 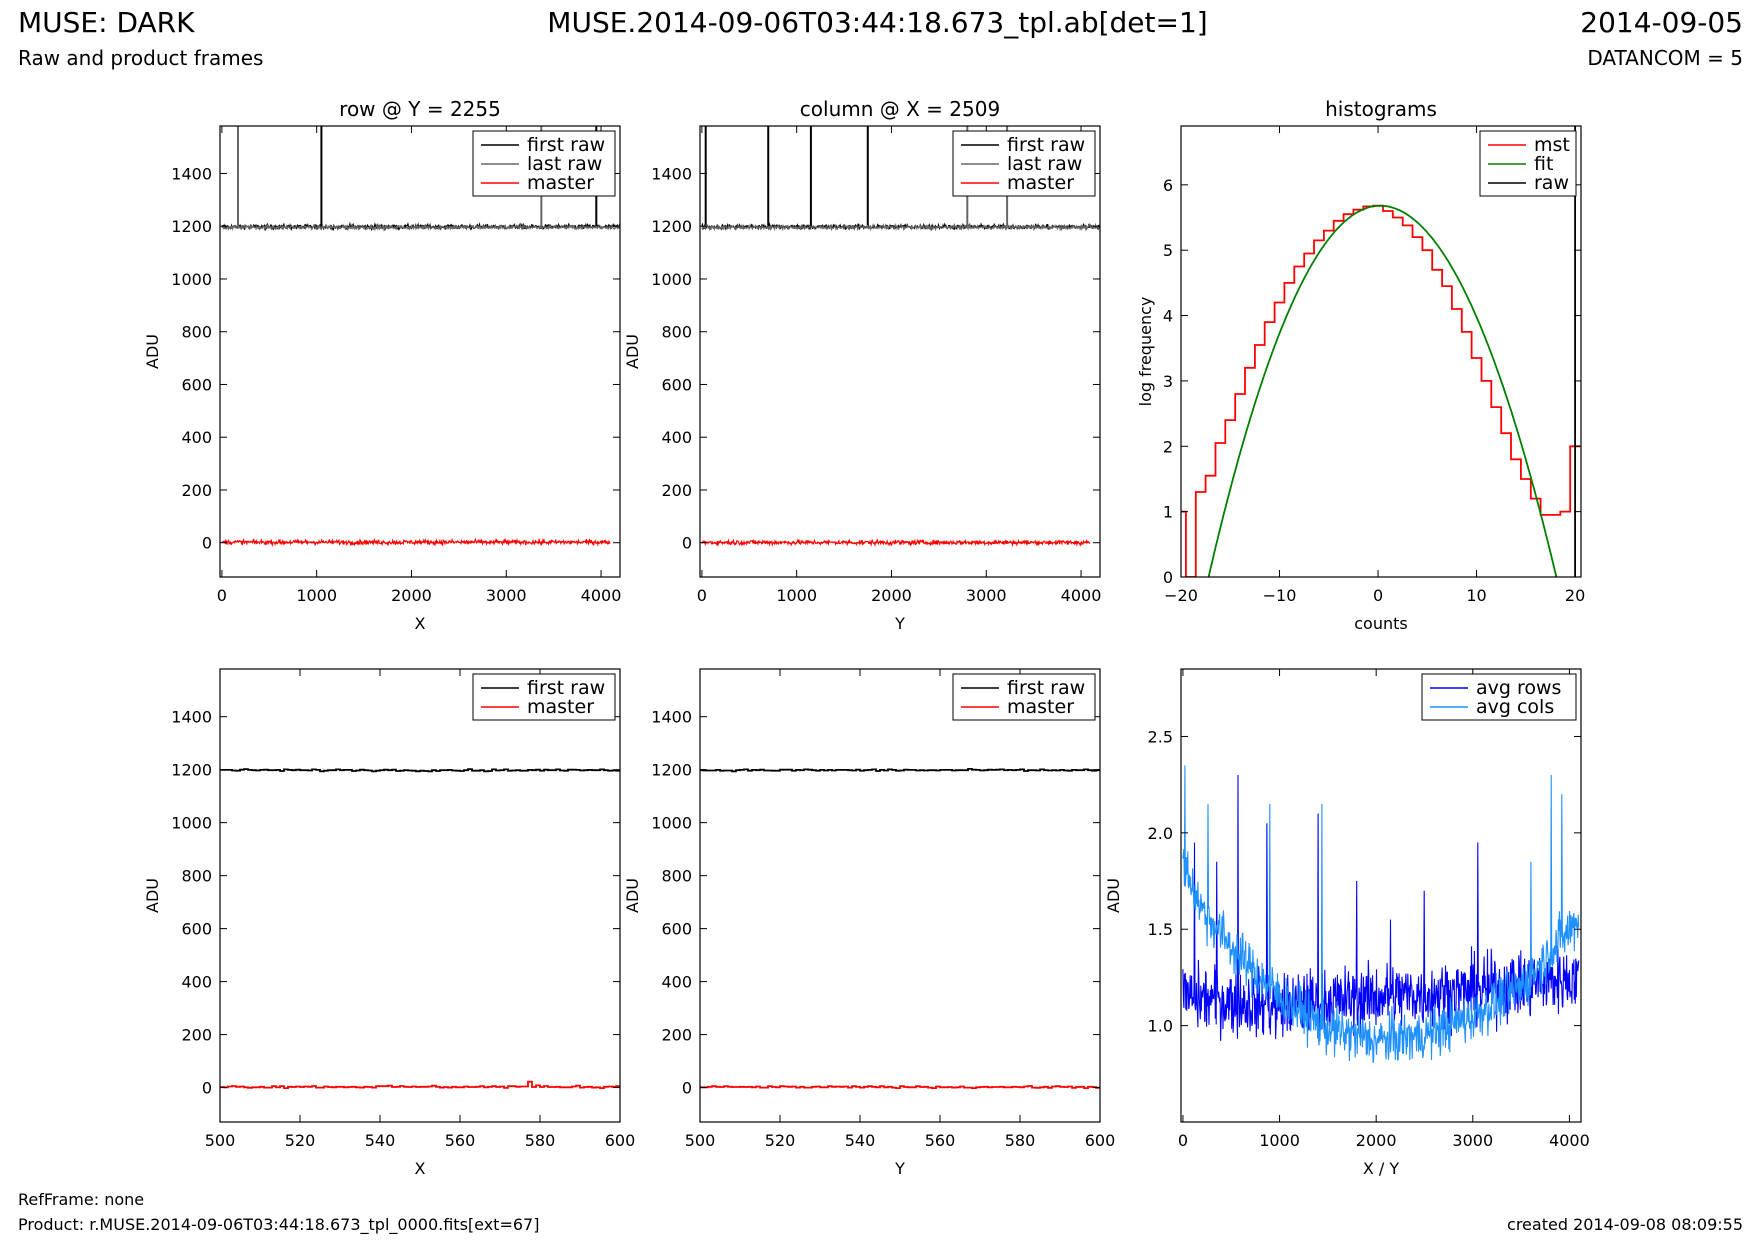 I want to click on x-tick-label: 2000, so click(x=1376, y=1140).